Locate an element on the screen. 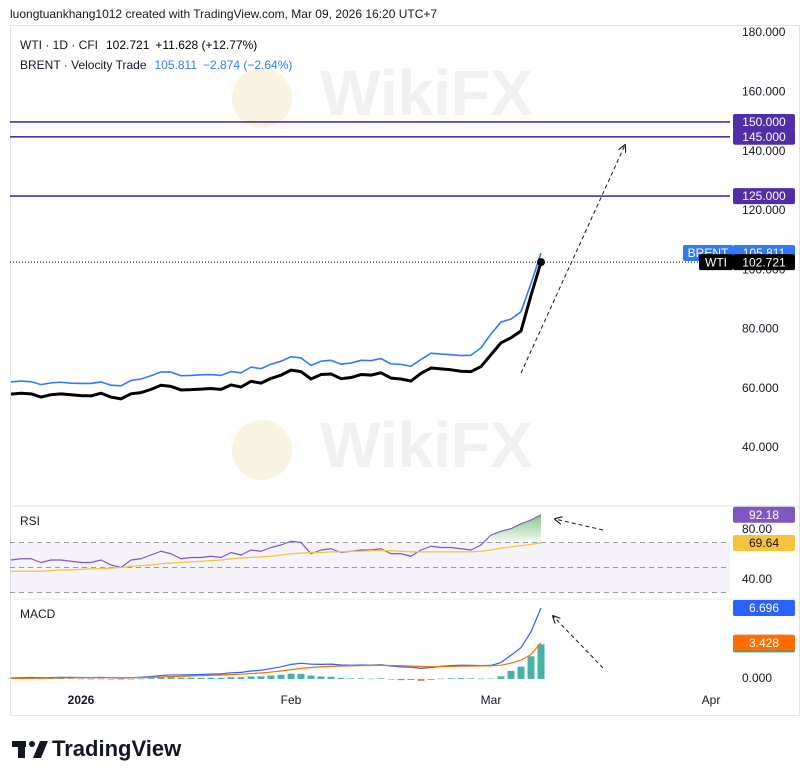 This screenshot has width=811, height=781. value-tag-label: 69.64 is located at coordinates (764, 543).